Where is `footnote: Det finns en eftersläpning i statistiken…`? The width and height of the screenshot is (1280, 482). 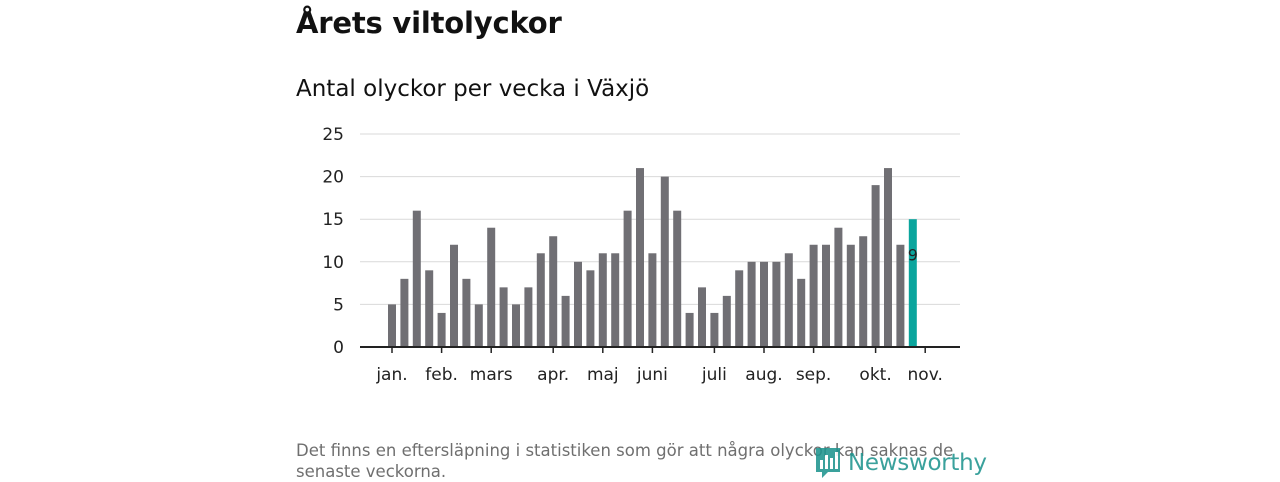 footnote: Det finns en eftersläpning i statistiken… is located at coordinates (625, 461).